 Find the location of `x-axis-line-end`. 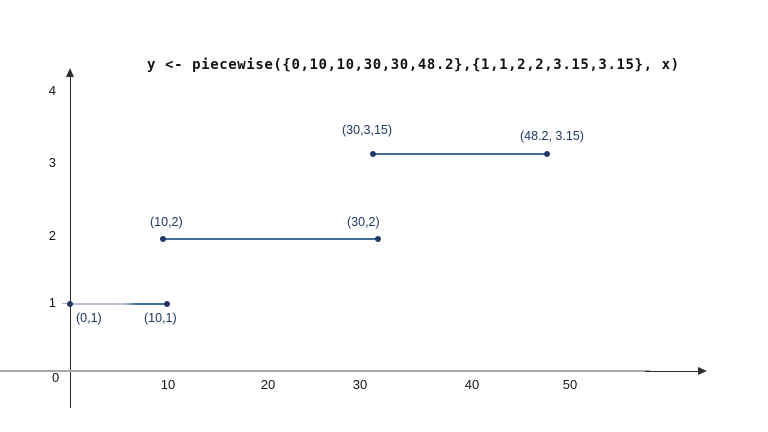

x-axis-line-end is located at coordinates (672, 371).